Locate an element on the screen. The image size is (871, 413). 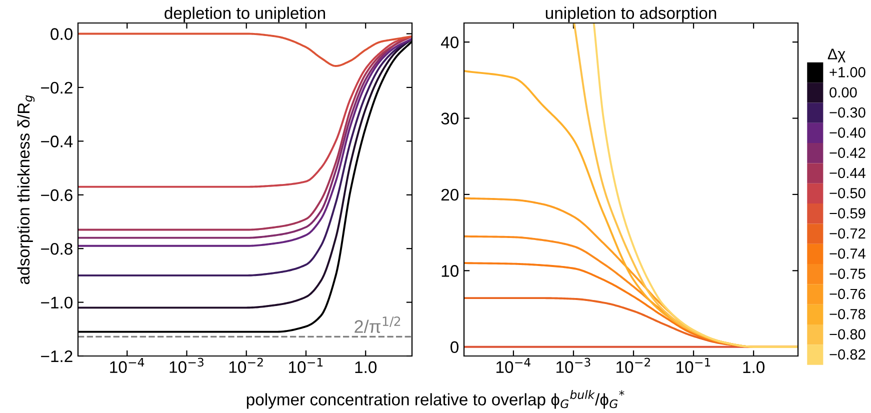
legend-label: −0.76 is located at coordinates (848, 294).